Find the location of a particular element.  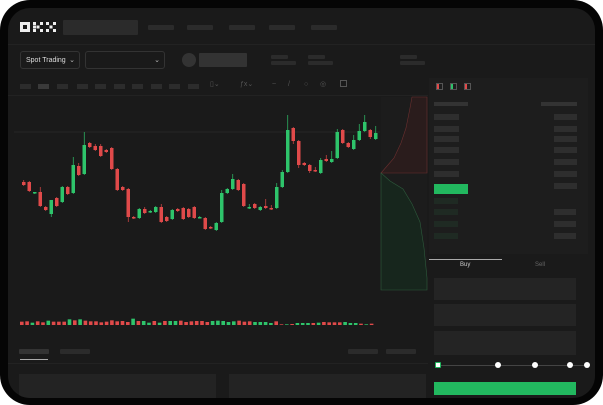

orderbook-bids-icon is located at coordinates (453, 86).